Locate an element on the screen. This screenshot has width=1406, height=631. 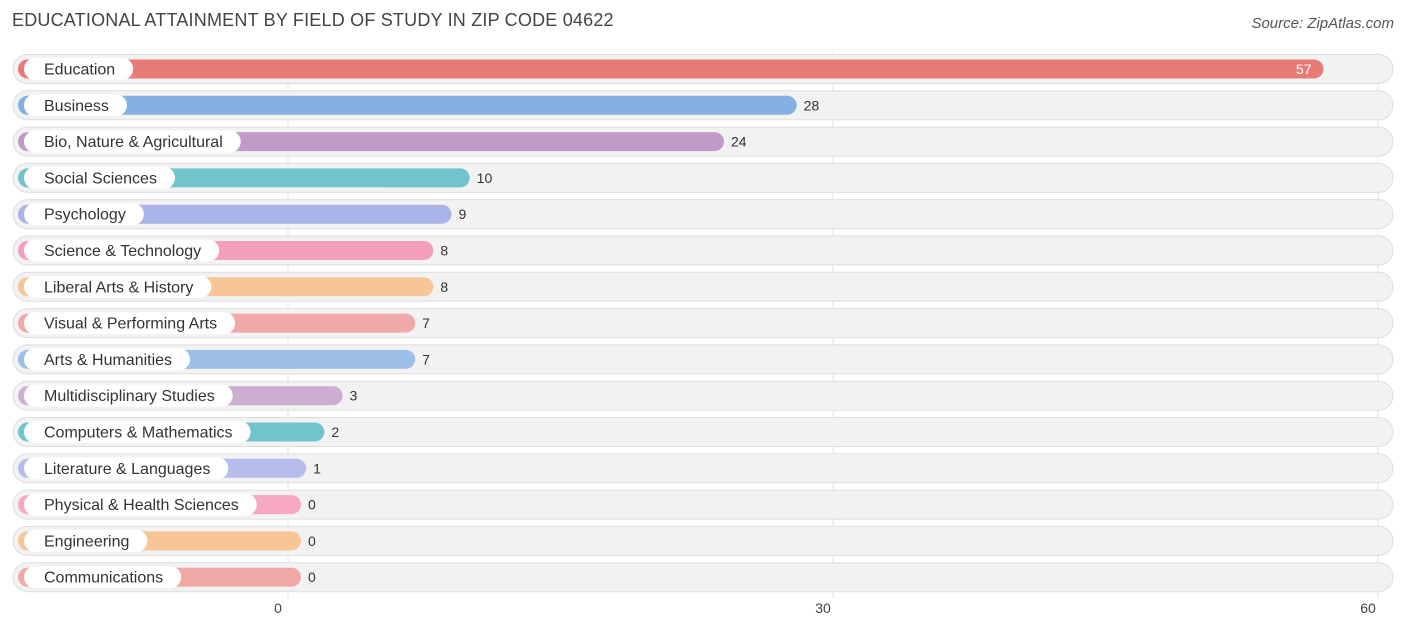
bar-row: Education 57 is located at coordinates (703, 69).